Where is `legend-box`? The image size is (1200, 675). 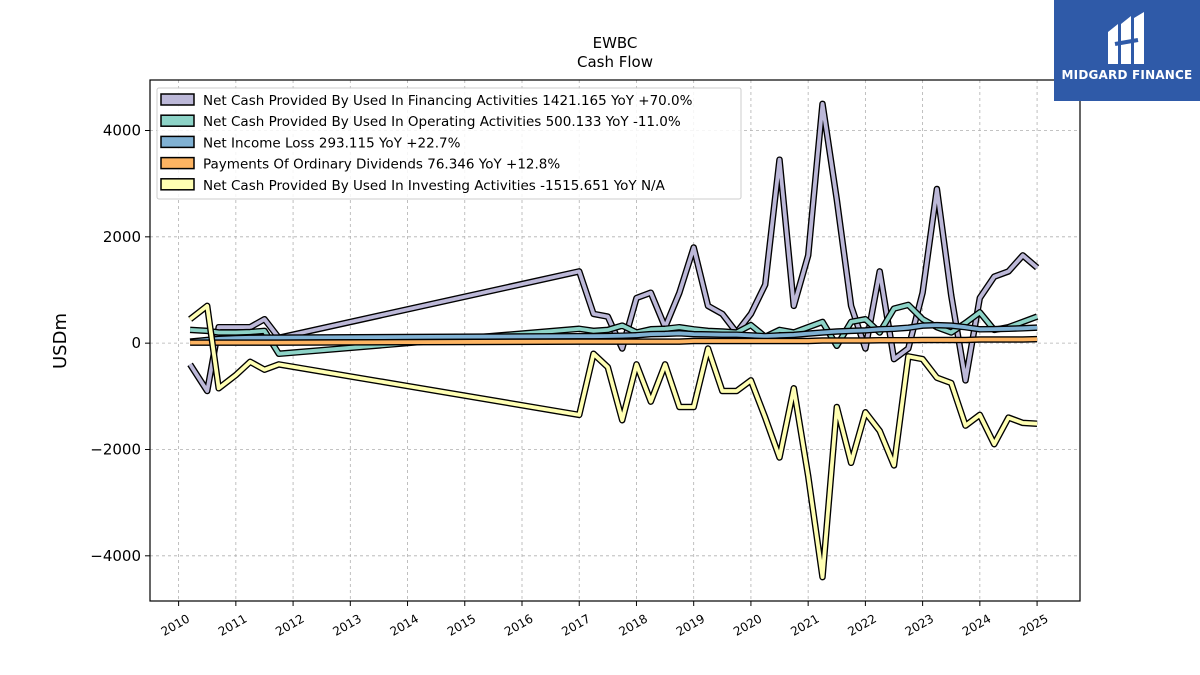
legend-box is located at coordinates (449, 143).